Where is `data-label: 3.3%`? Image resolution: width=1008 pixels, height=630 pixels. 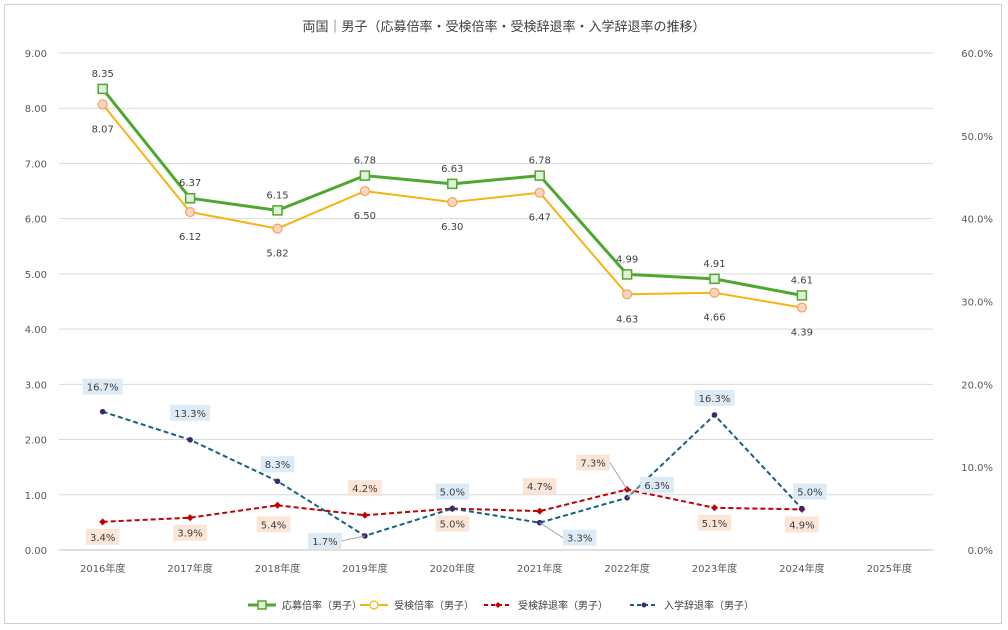
data-label: 3.3% is located at coordinates (579, 539).